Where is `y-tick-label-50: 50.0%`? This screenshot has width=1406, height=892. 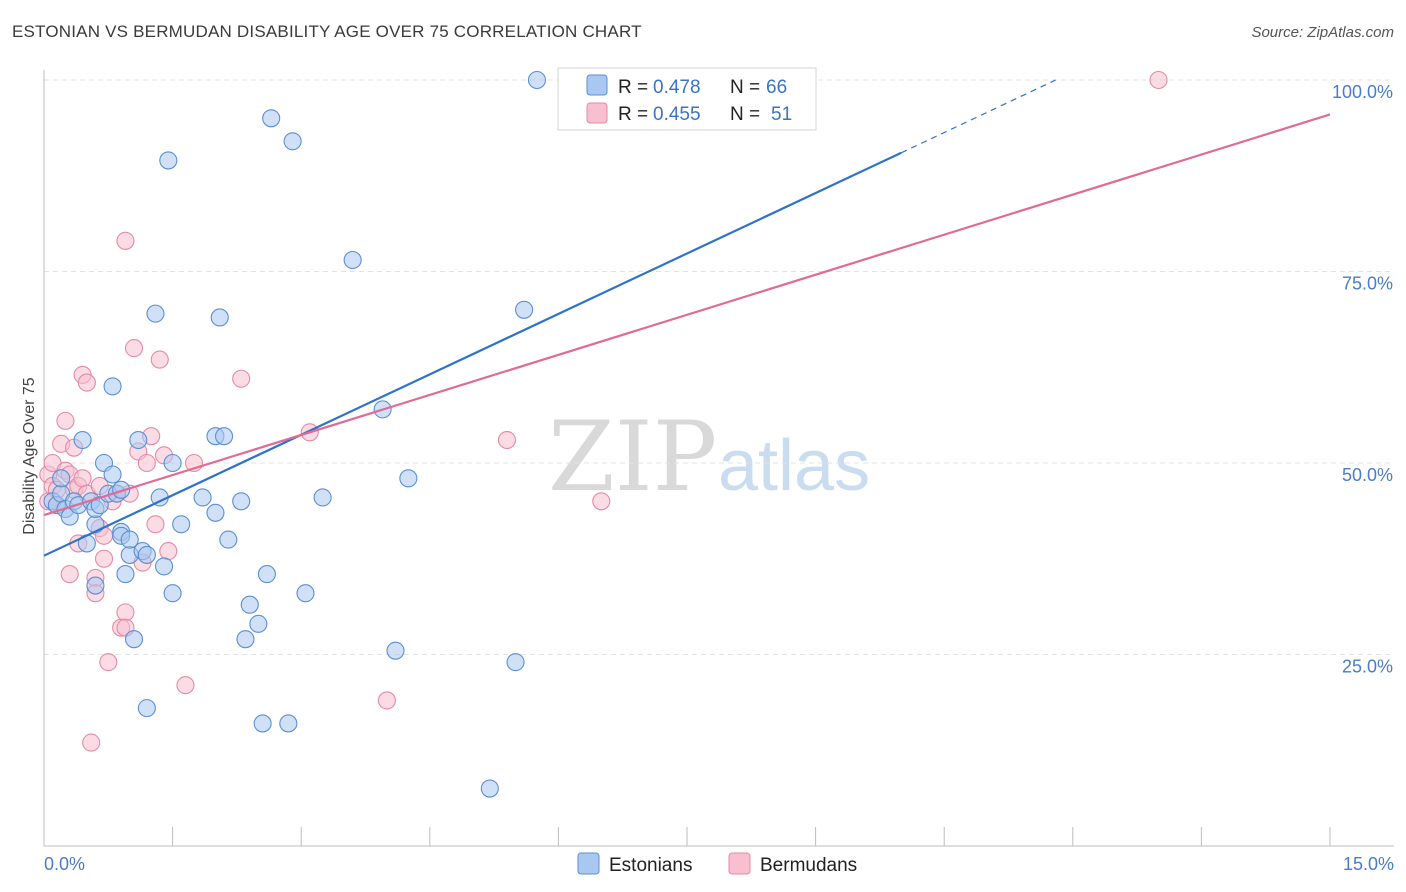 y-tick-label-50: 50.0% is located at coordinates (1367, 475).